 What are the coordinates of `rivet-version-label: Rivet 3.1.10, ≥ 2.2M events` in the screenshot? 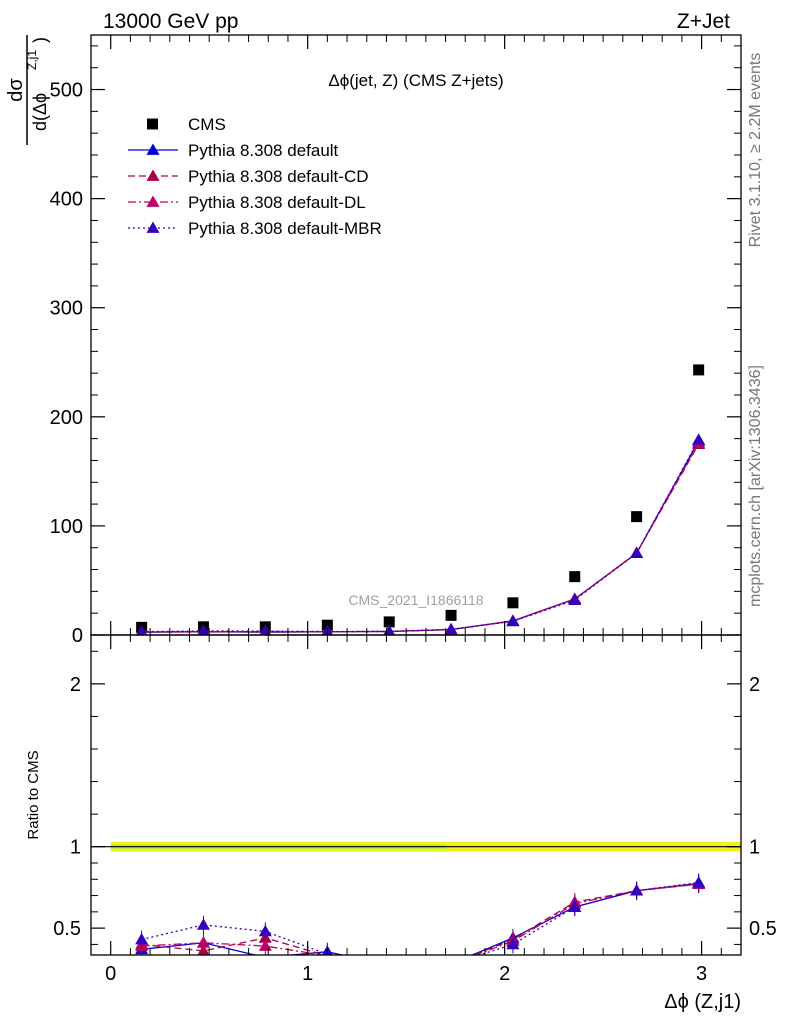 It's located at (755, 150).